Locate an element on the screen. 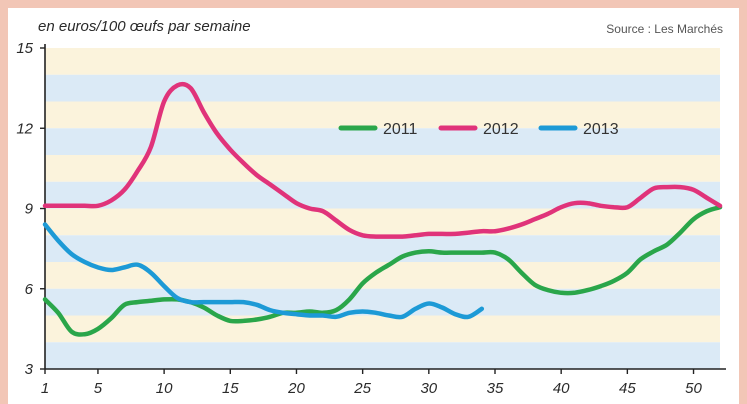  y-tick-label: 9 is located at coordinates (29, 209).